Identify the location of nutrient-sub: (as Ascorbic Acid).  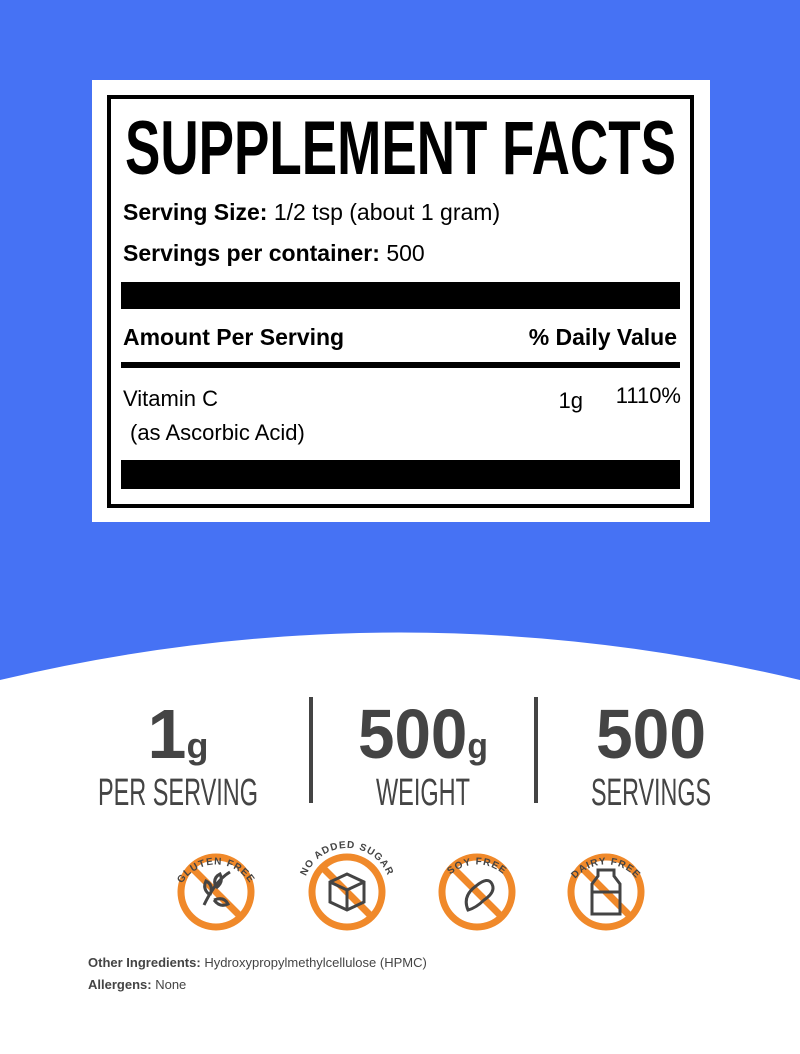
(217, 432).